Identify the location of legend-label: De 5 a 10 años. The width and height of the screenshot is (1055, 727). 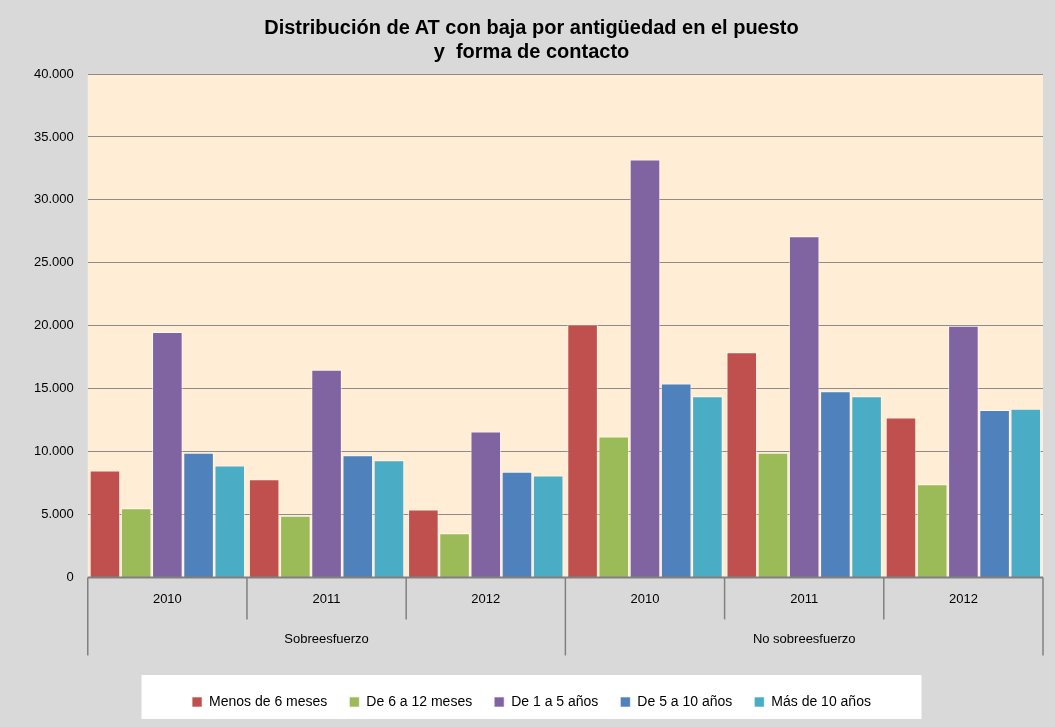
(685, 700).